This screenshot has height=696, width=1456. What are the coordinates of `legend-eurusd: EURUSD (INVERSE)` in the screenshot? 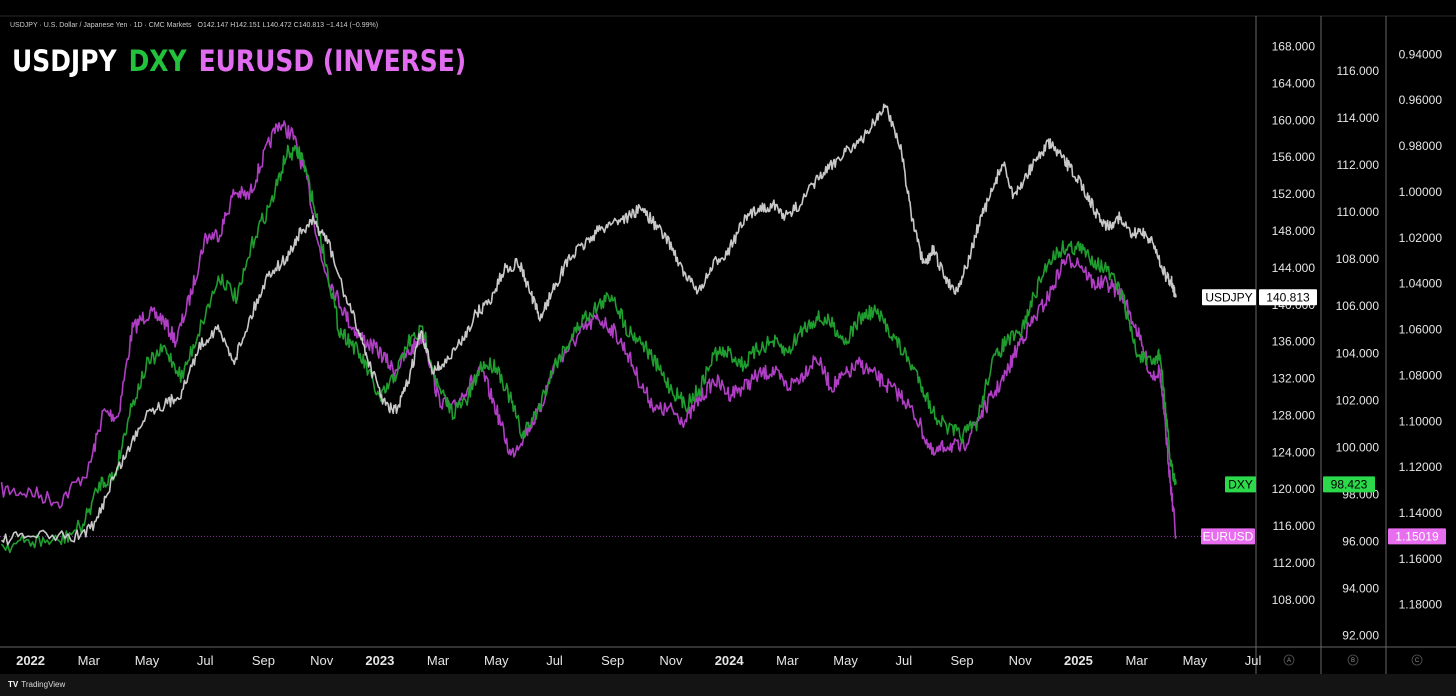 It's located at (332, 61).